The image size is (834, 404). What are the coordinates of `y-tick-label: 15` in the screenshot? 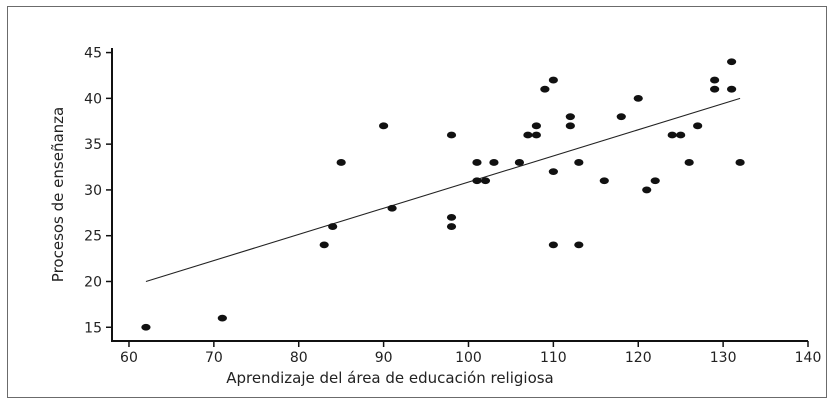 It's located at (93, 328).